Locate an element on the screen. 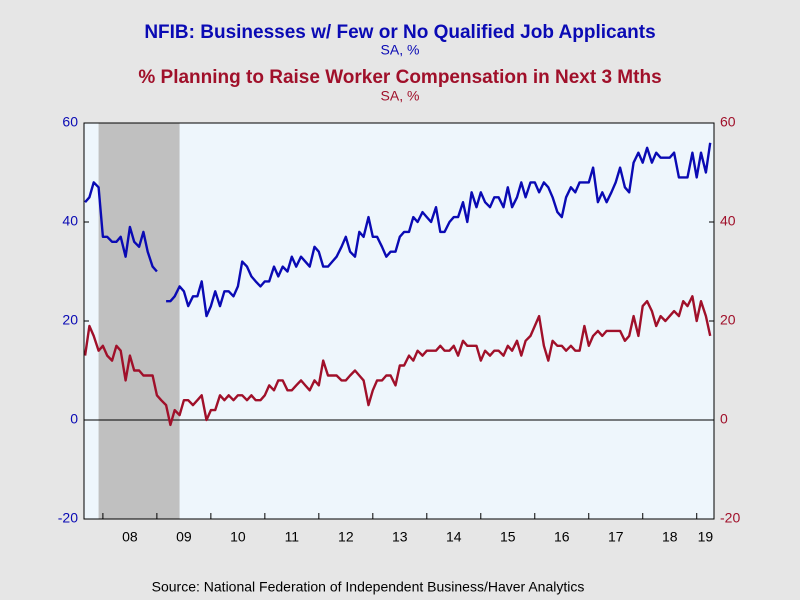  x-tick-label: 16 is located at coordinates (562, 537).